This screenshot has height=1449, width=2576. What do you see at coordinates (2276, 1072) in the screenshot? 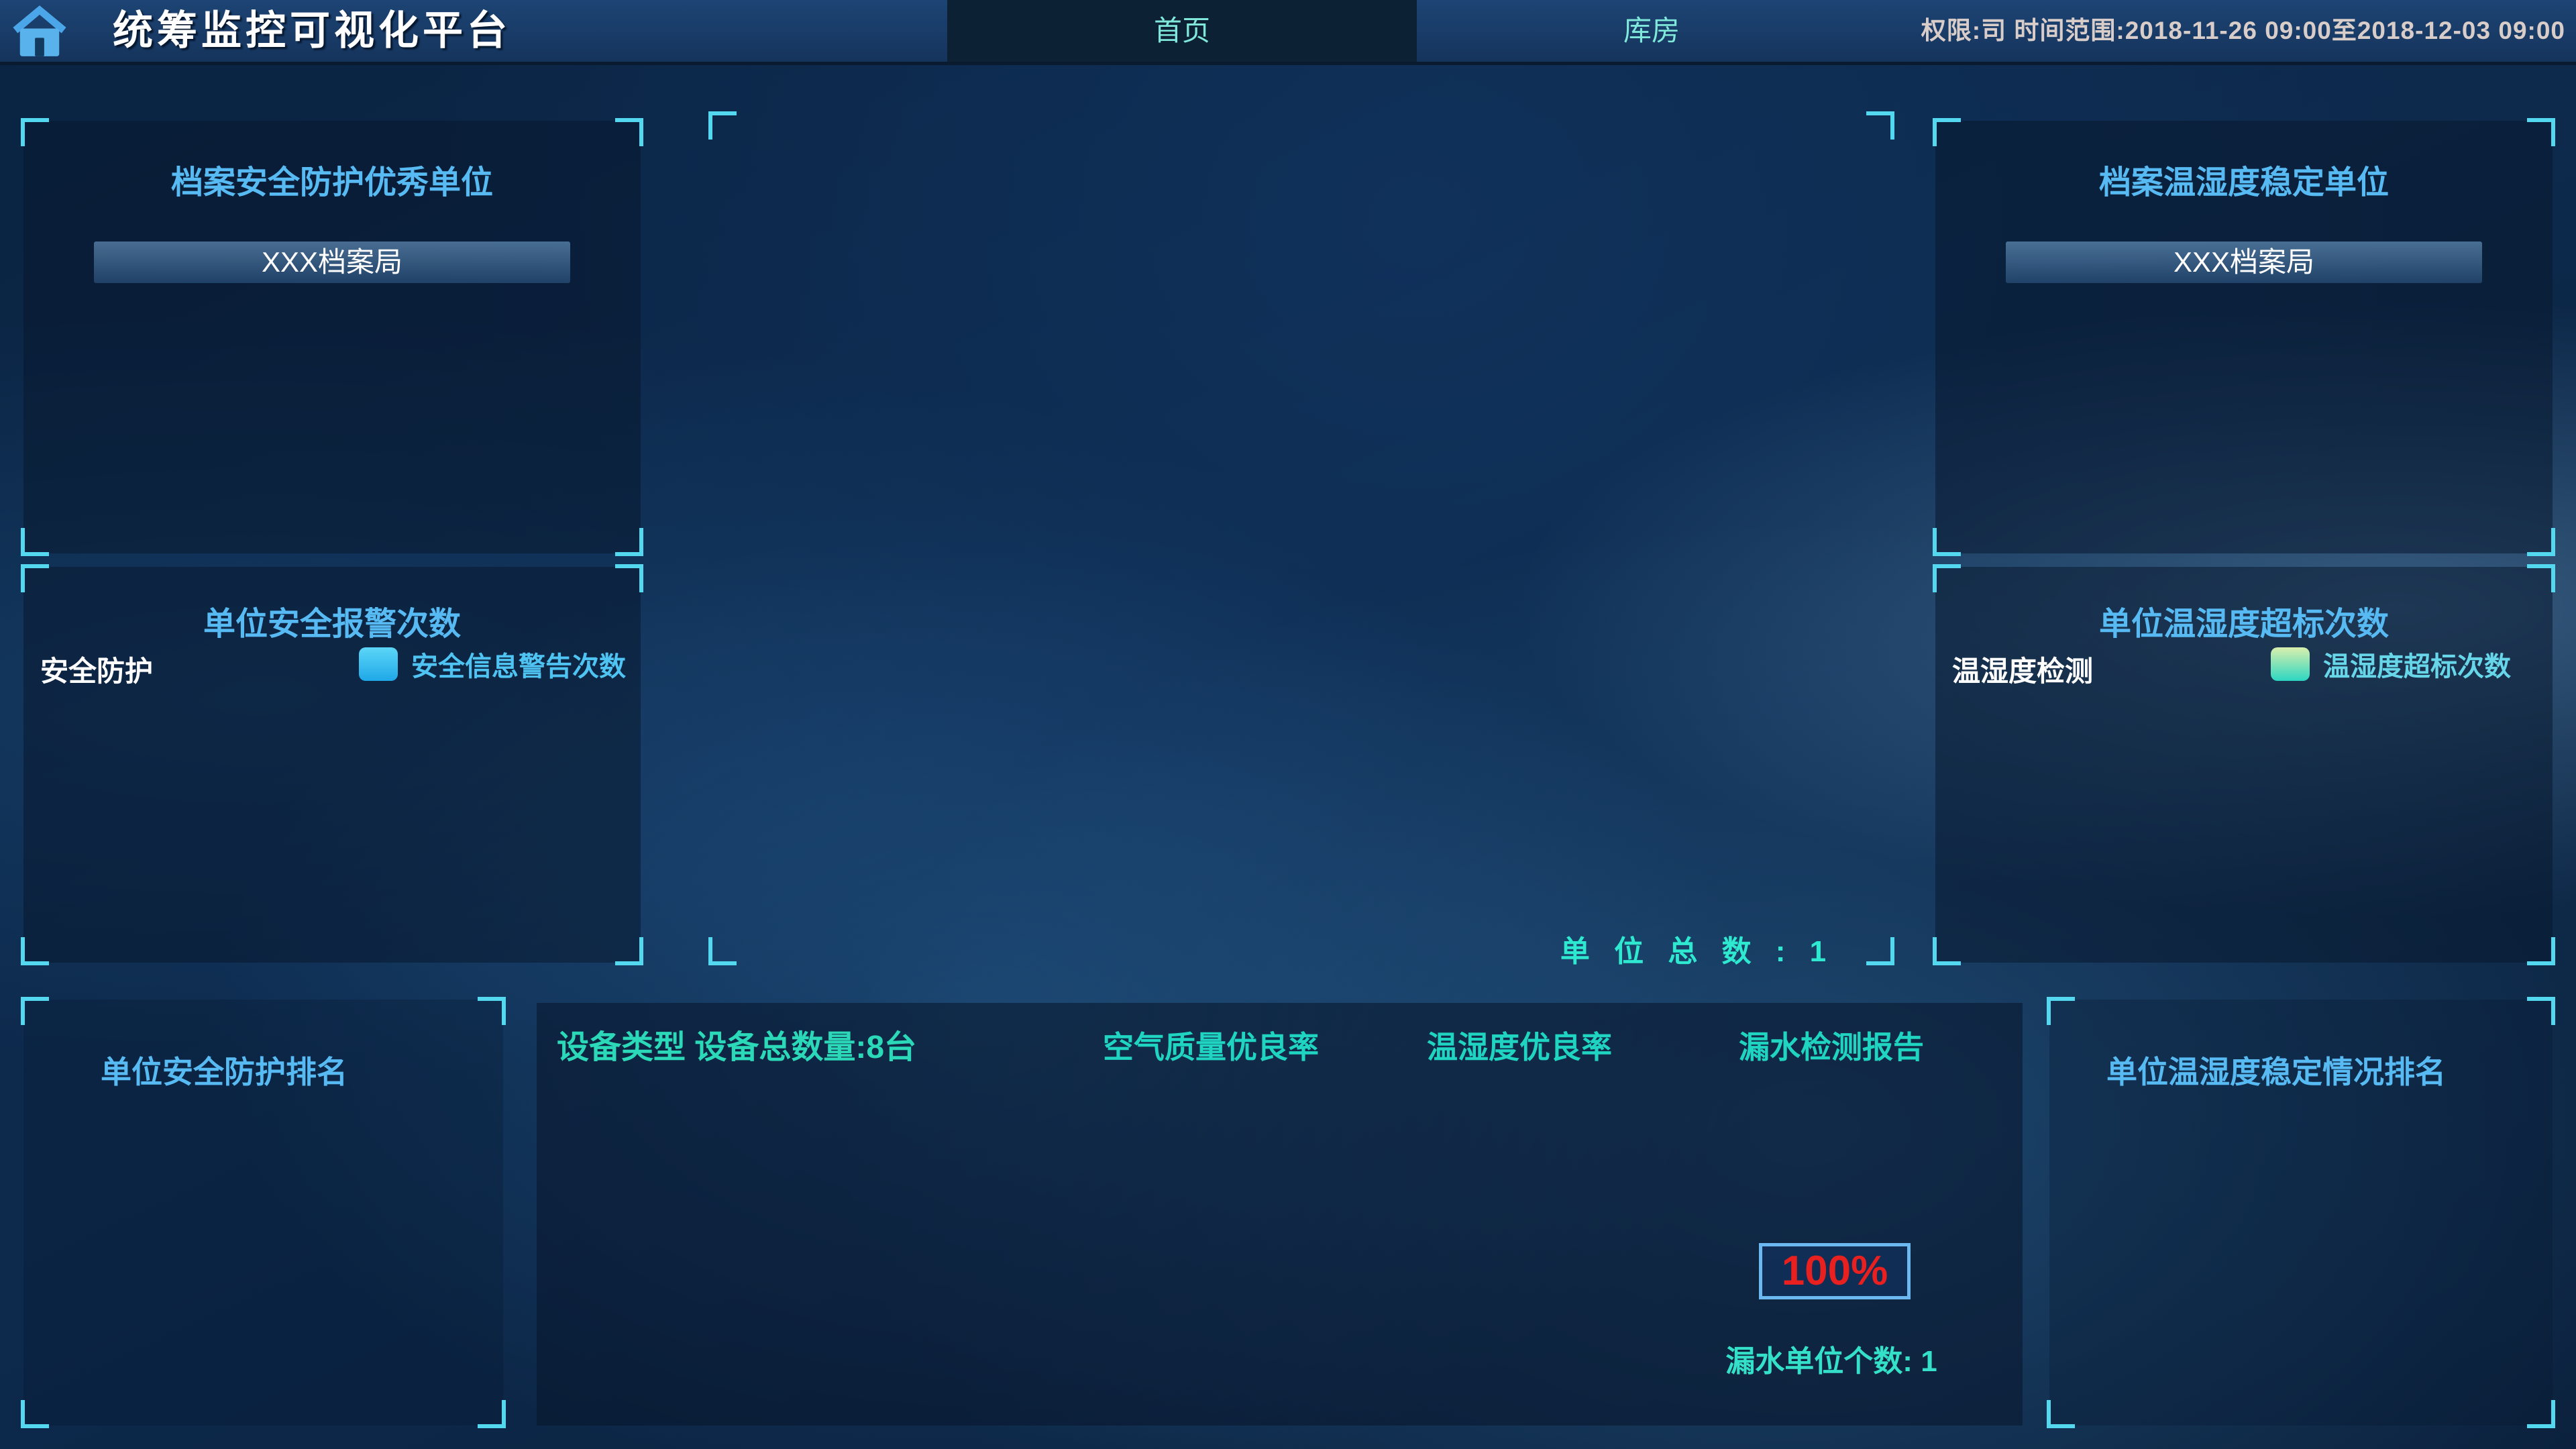
I see `ranking-title: 单位温湿度稳定情况排名` at bounding box center [2276, 1072].